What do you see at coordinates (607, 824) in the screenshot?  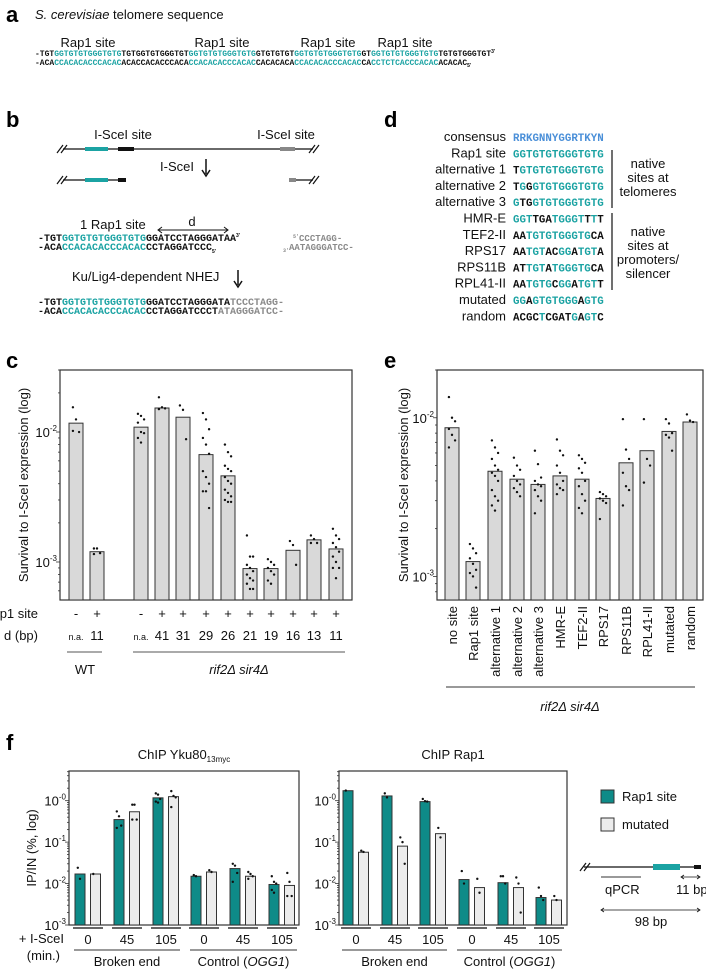 I see `legend-swatch-mutated` at bounding box center [607, 824].